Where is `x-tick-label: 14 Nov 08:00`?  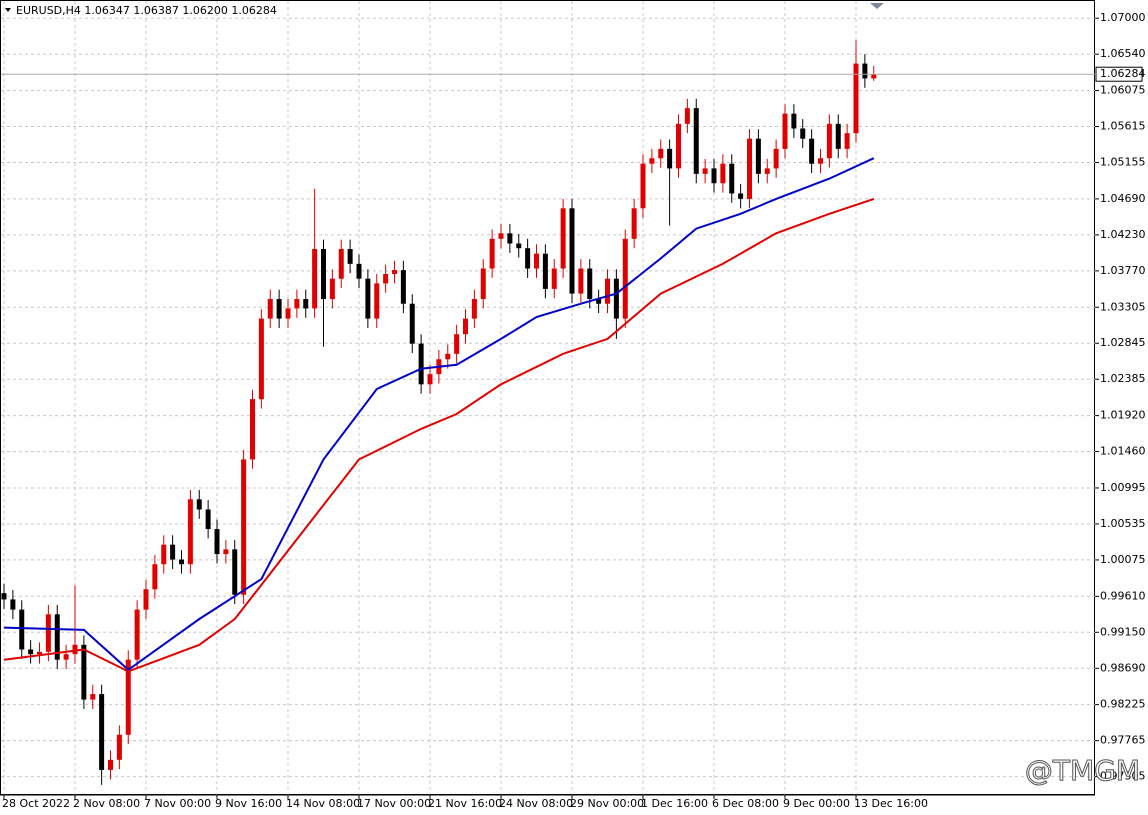
x-tick-label: 14 Nov 08:00 is located at coordinates (323, 803).